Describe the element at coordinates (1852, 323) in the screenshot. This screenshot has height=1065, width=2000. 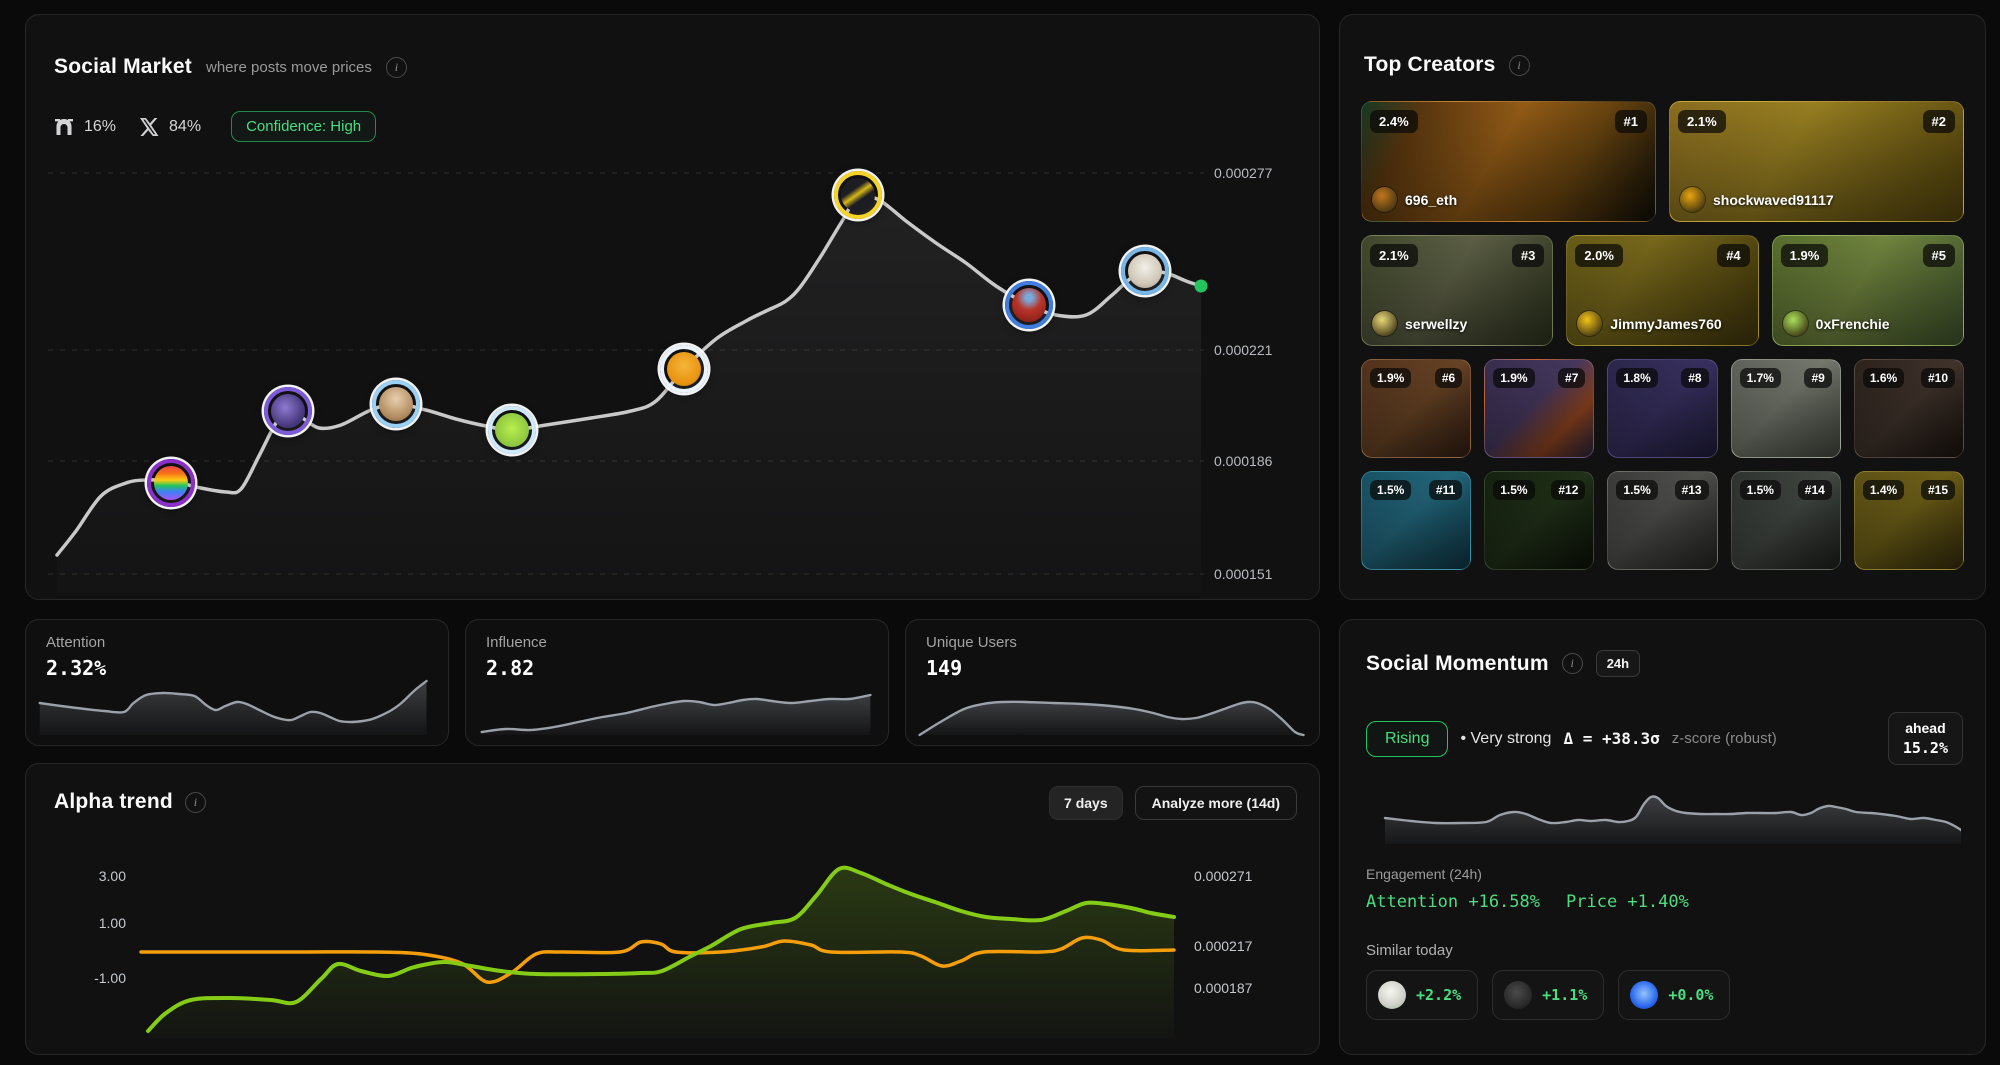
I see `creator-name: 0xFrenchie` at that location.